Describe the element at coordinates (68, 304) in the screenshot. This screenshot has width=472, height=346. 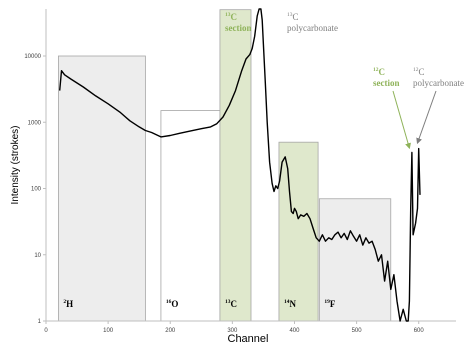
I see `region-label-h: 2H` at that location.